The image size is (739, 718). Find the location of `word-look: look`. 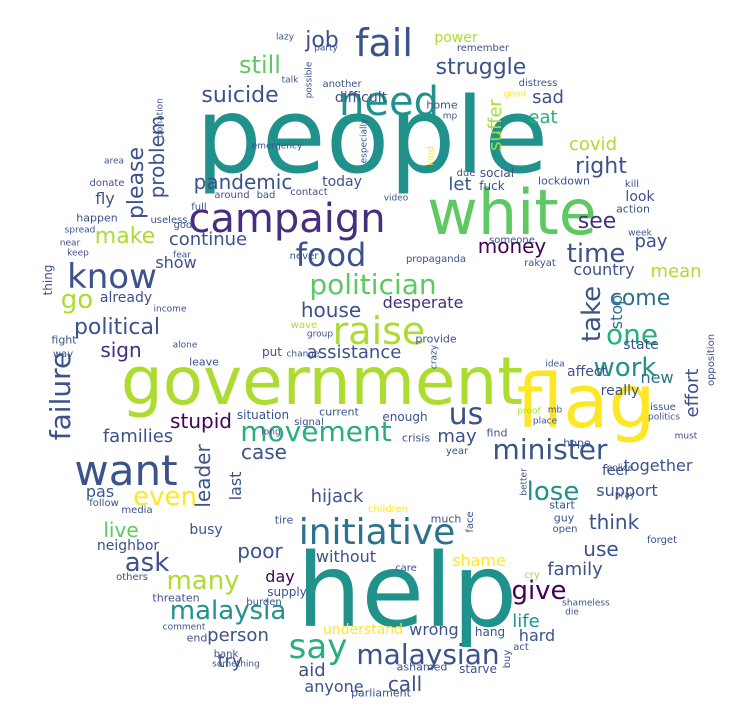

word-look: look is located at coordinates (640, 197).